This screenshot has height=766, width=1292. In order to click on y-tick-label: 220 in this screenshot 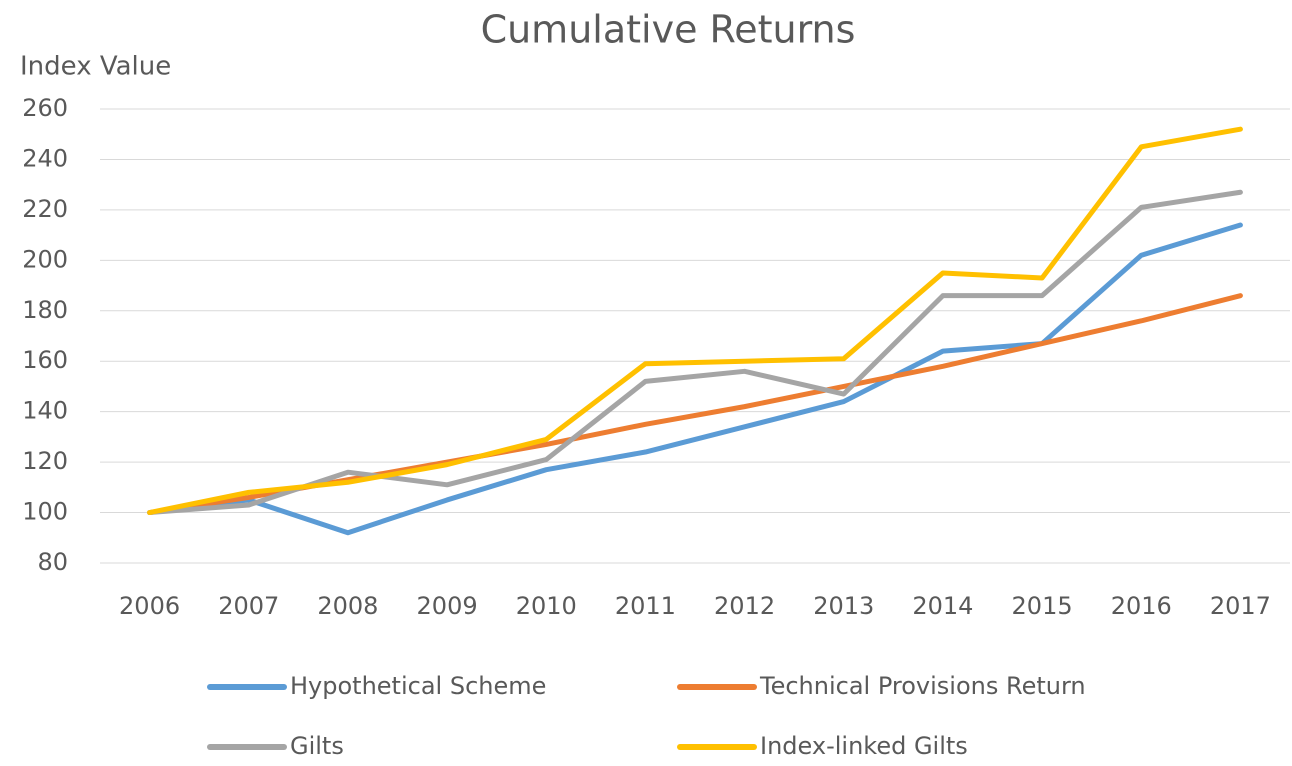, I will do `click(45, 209)`.